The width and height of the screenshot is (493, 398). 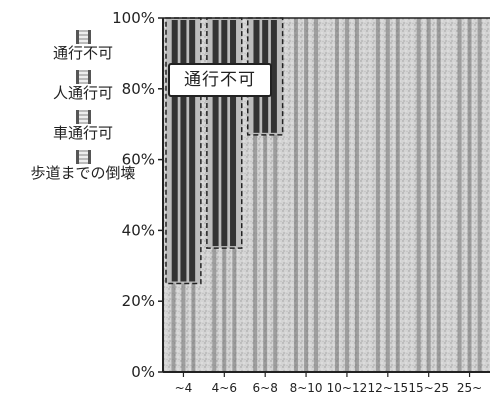 I want to click on legend-label-collapse-to-sidewalk: 歩道までの倒壊, so click(x=83, y=173).